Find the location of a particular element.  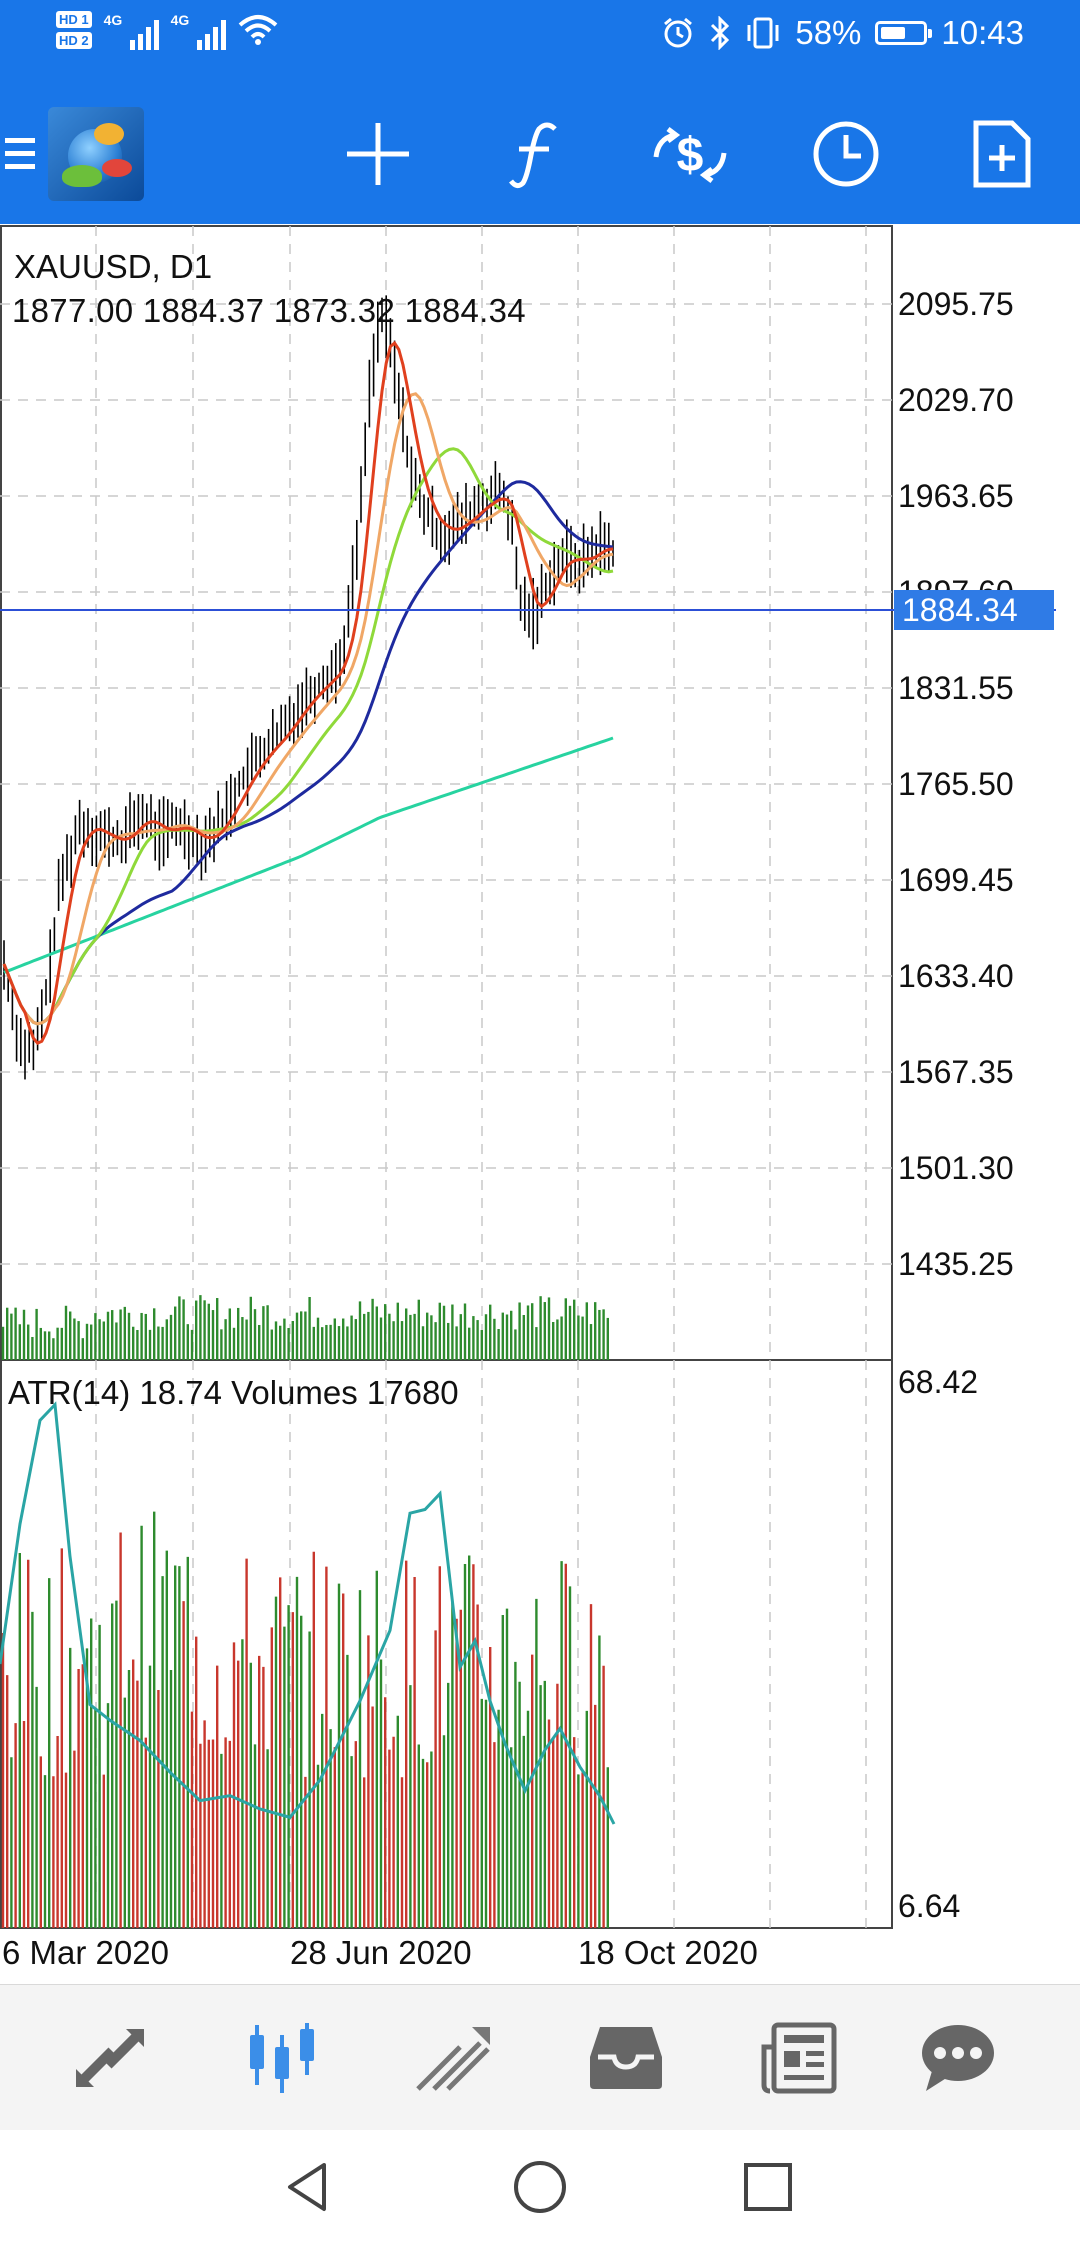

bottom-nav is located at coordinates (540, 2057).